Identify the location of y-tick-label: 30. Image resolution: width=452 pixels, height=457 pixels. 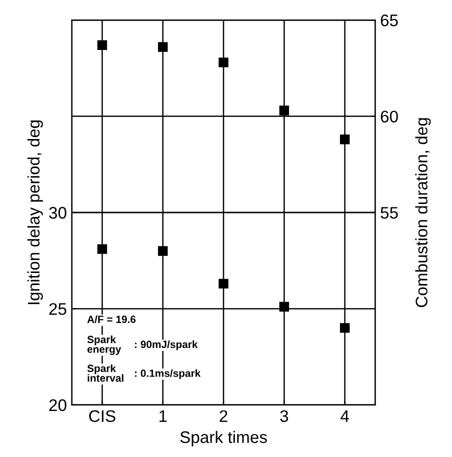
(57, 212).